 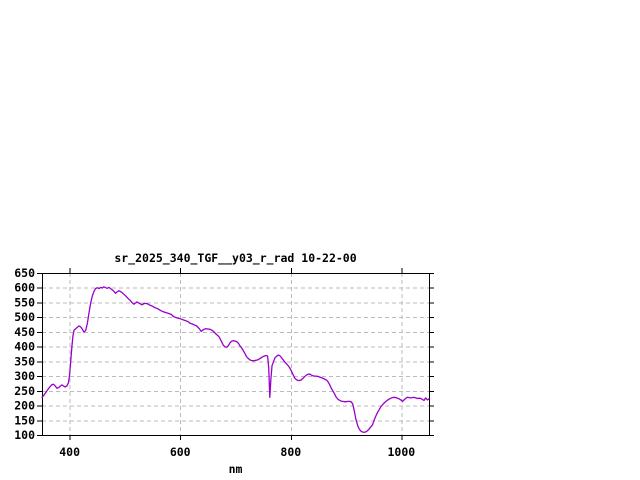 I want to click on y-tick-label: 450, so click(x=24, y=332).